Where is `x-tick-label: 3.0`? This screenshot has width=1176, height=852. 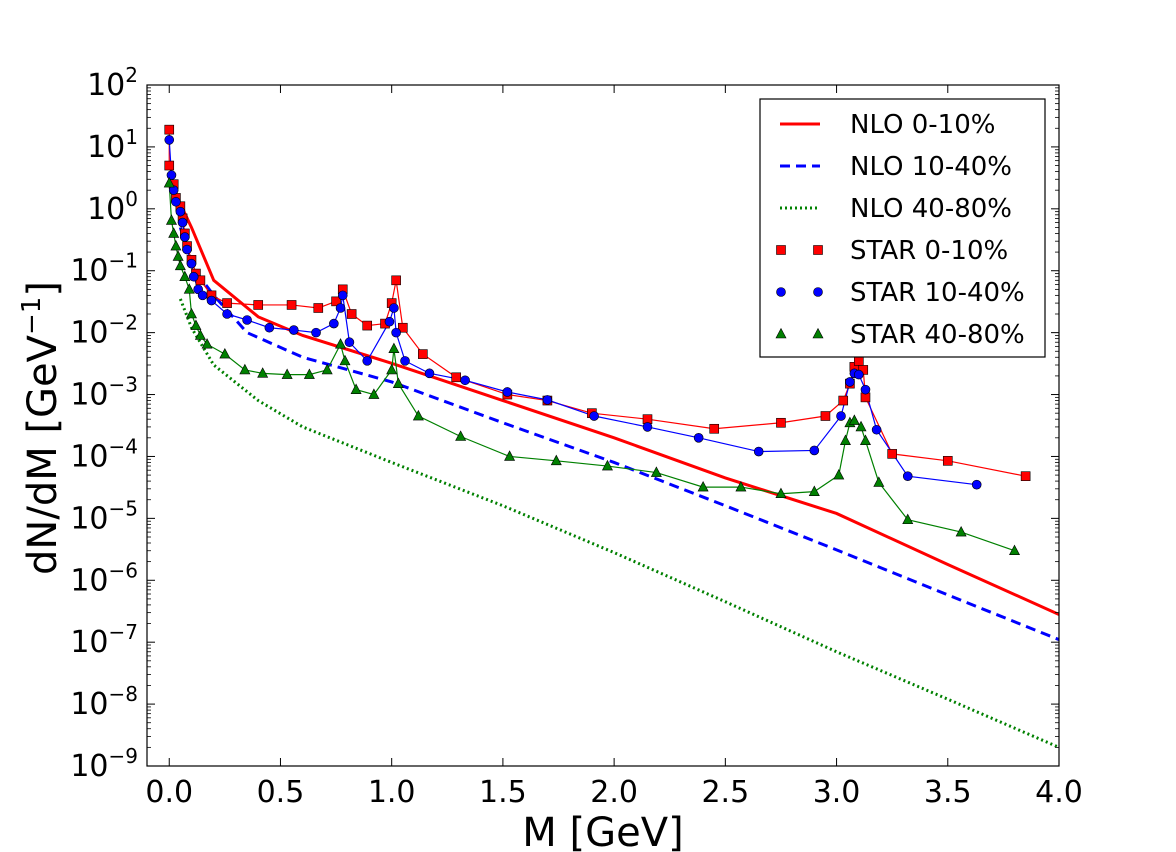
x-tick-label: 3.0 is located at coordinates (837, 792).